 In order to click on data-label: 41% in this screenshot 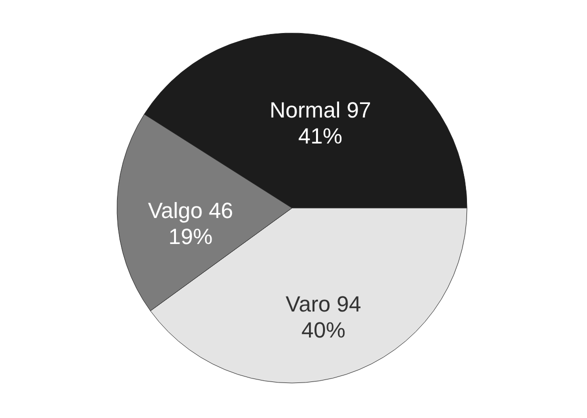, I will do `click(320, 136)`.